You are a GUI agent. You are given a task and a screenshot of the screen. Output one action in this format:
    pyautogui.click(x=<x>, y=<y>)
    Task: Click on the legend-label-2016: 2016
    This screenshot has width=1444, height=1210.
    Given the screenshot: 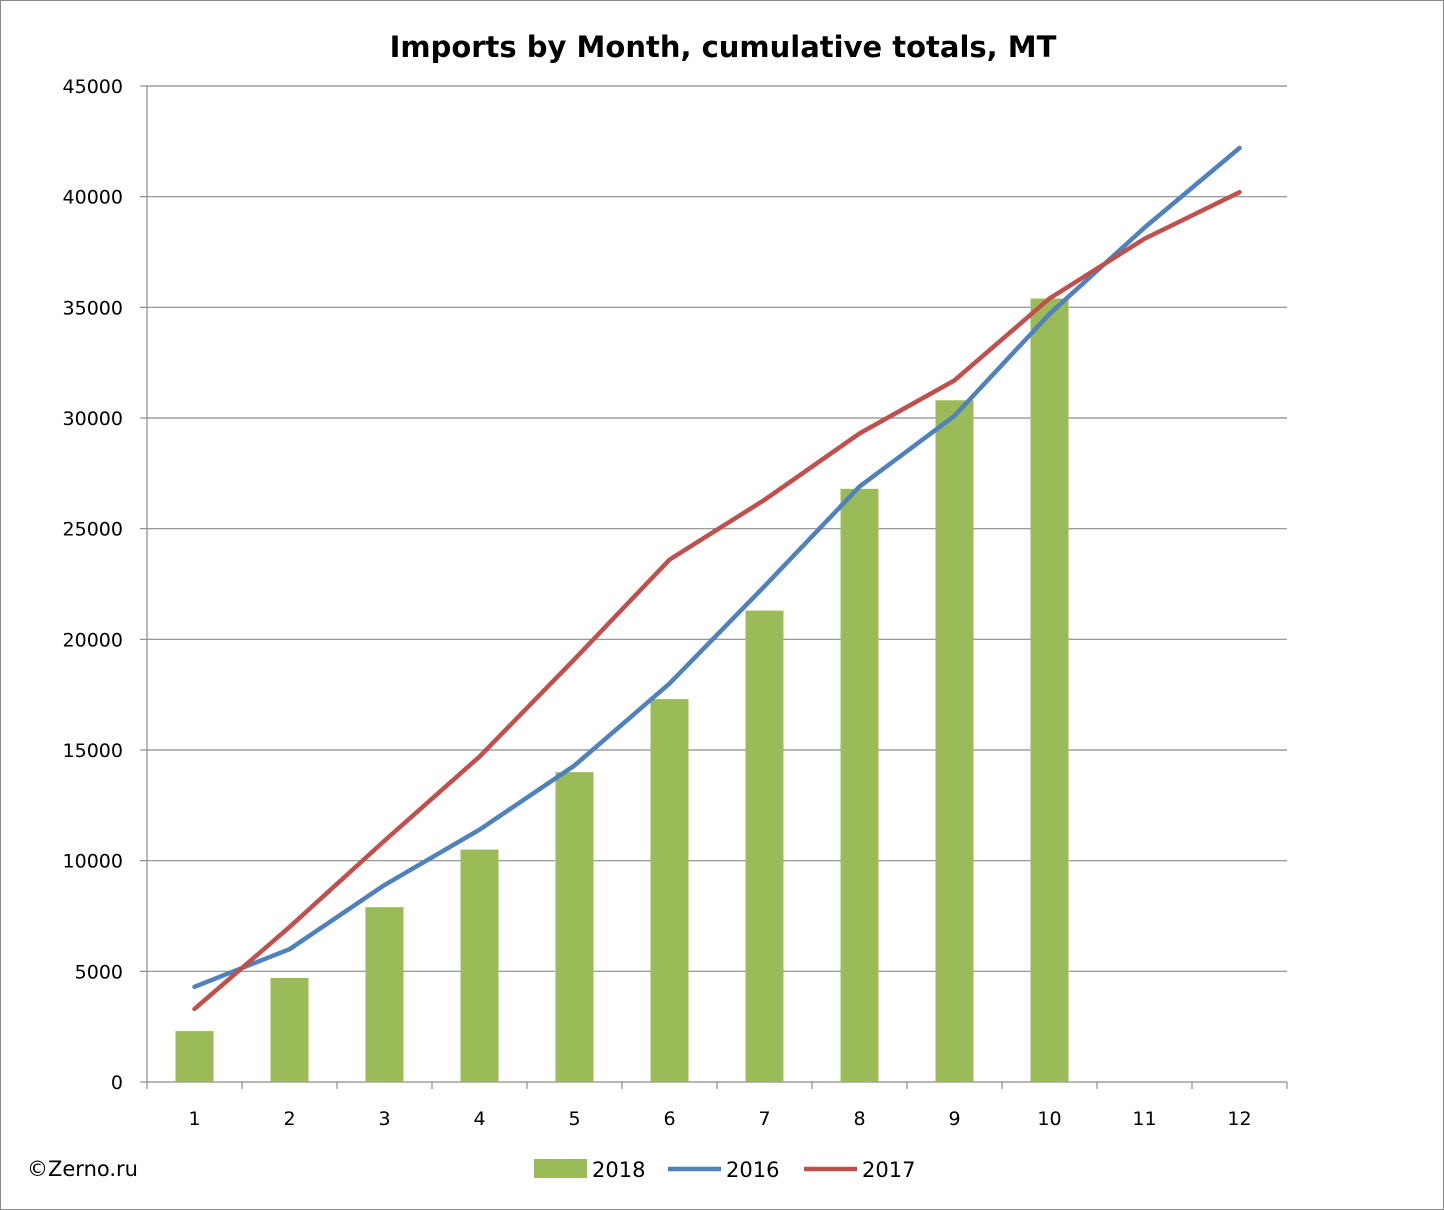 What is the action you would take?
    pyautogui.click(x=752, y=1170)
    